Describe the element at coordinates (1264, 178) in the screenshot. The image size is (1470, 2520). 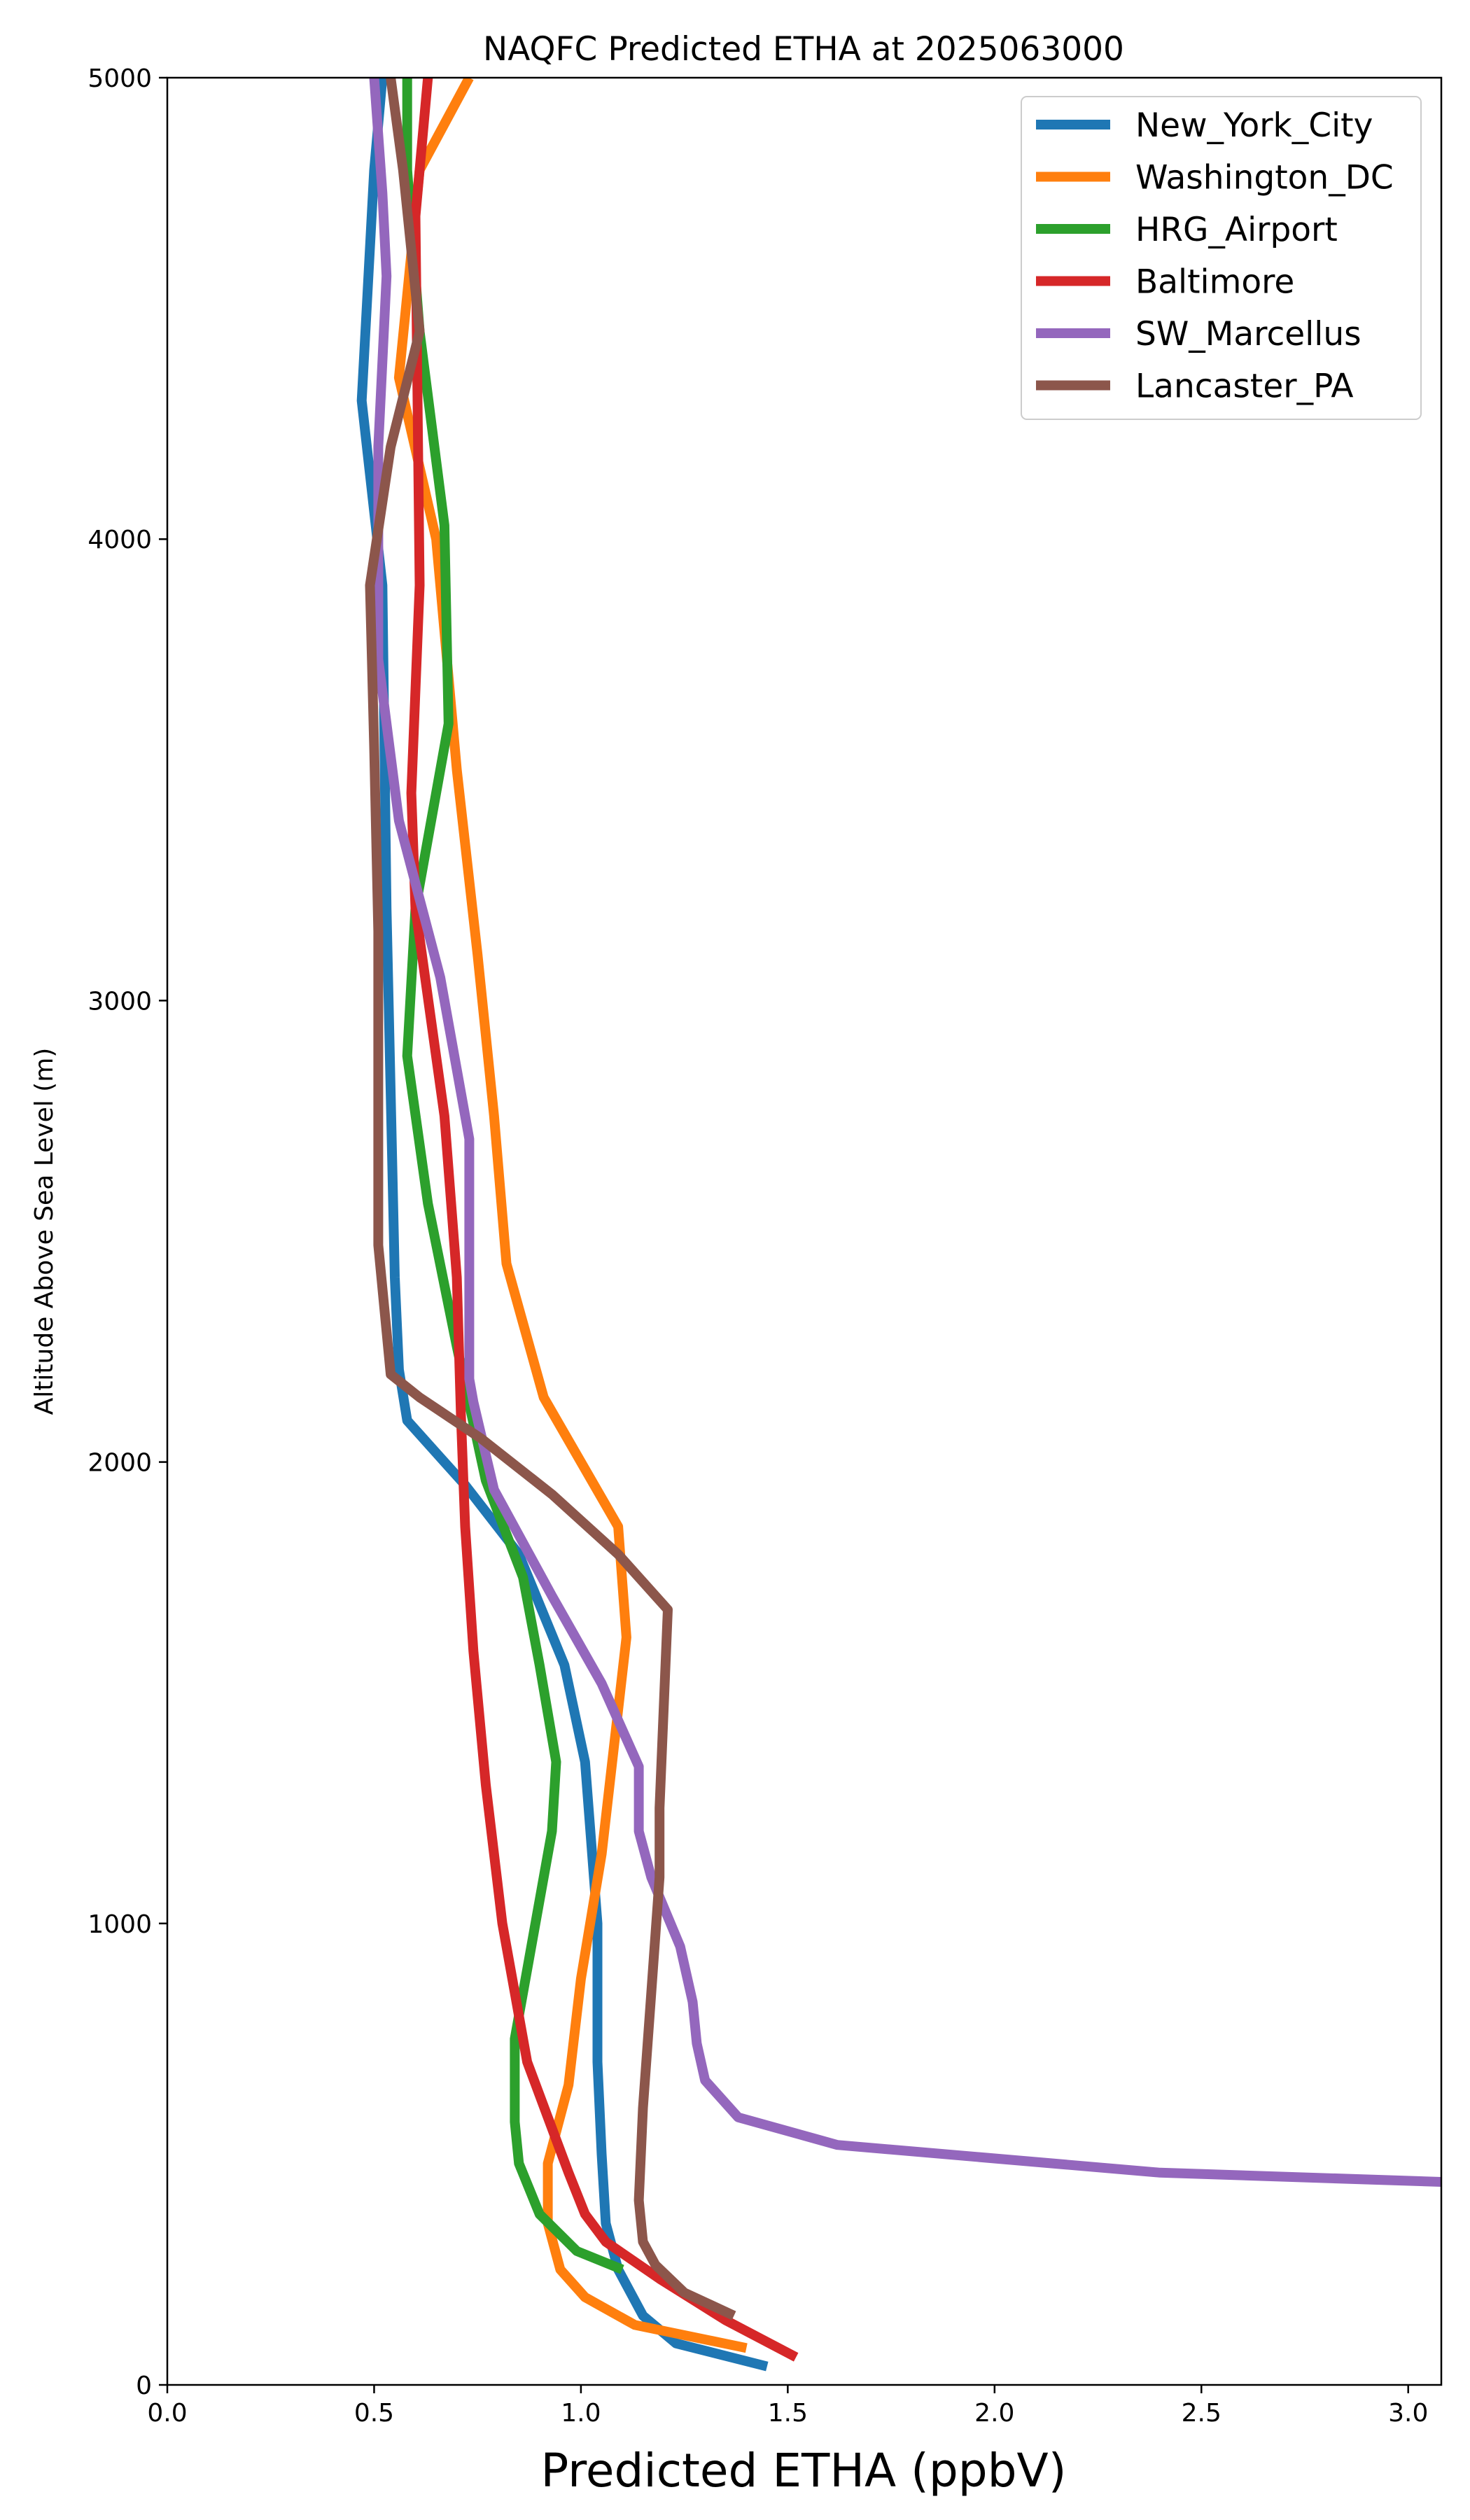
I see `legend-label: Washington_DC` at that location.